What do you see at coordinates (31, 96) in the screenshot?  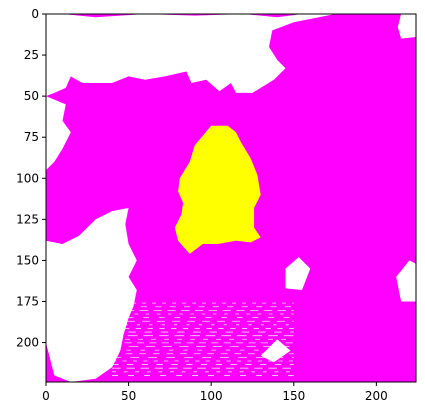 I see `y-tick-label: 50` at bounding box center [31, 96].